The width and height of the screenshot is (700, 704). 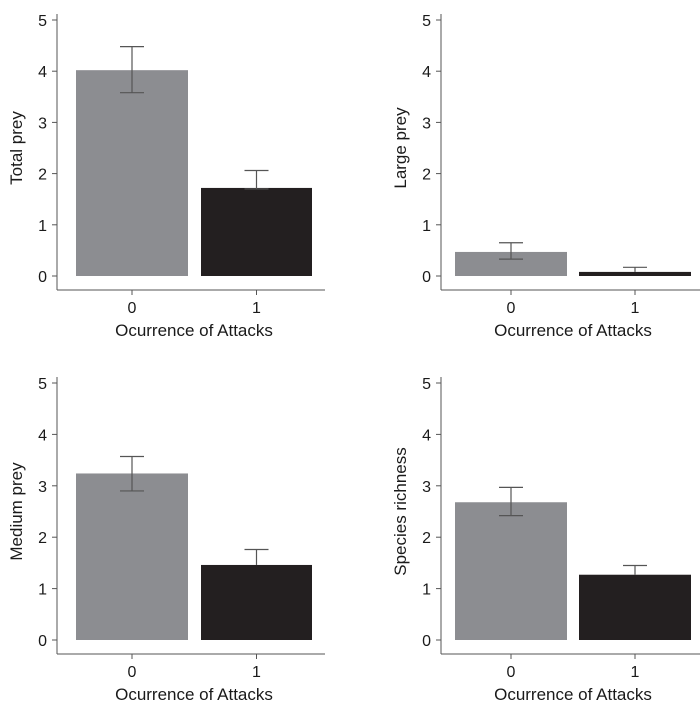 I want to click on y-axis-title: Medium prey, so click(x=16, y=511).